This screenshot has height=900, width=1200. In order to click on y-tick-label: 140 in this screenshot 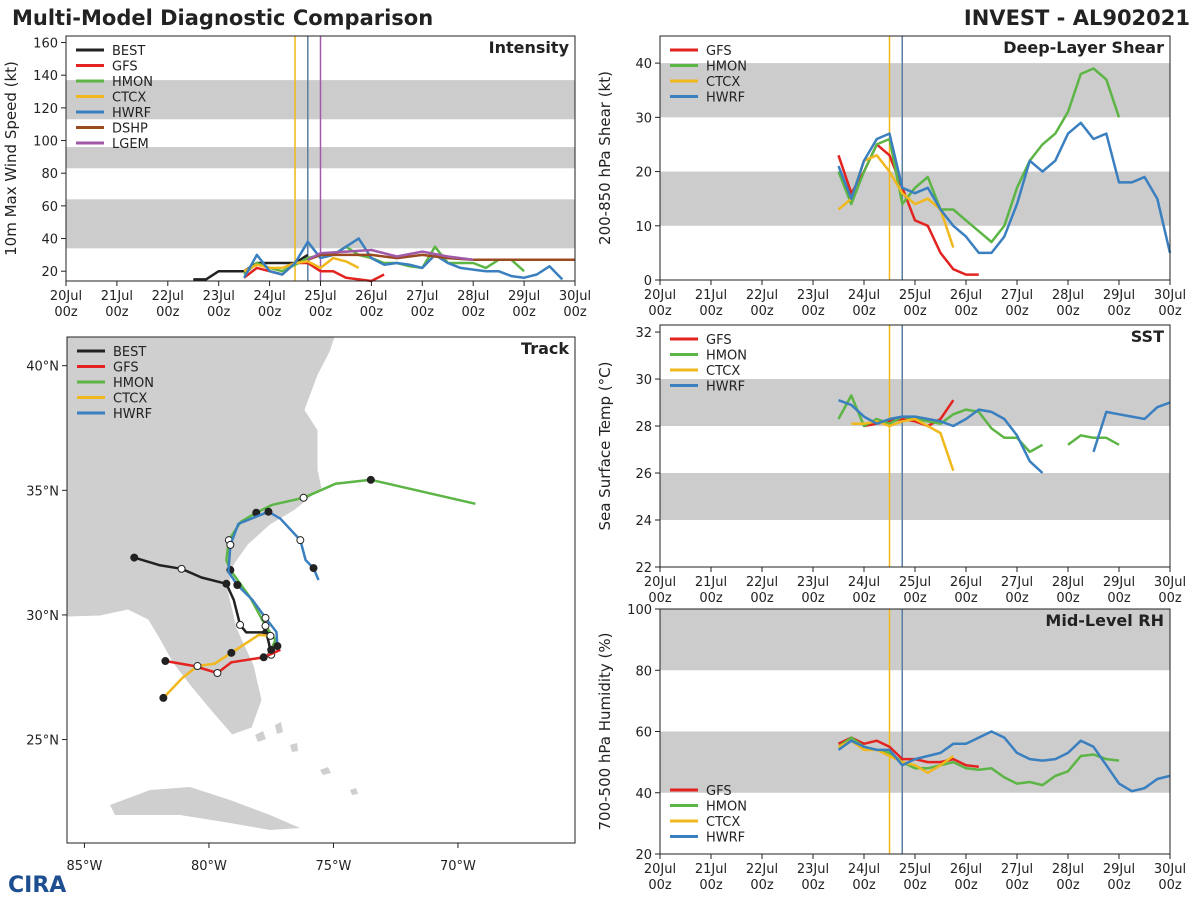, I will do `click(45, 76)`.